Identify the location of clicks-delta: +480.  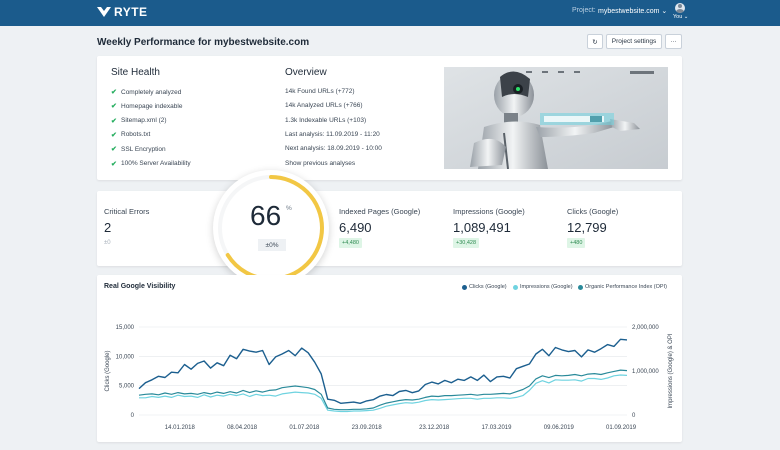
(576, 243).